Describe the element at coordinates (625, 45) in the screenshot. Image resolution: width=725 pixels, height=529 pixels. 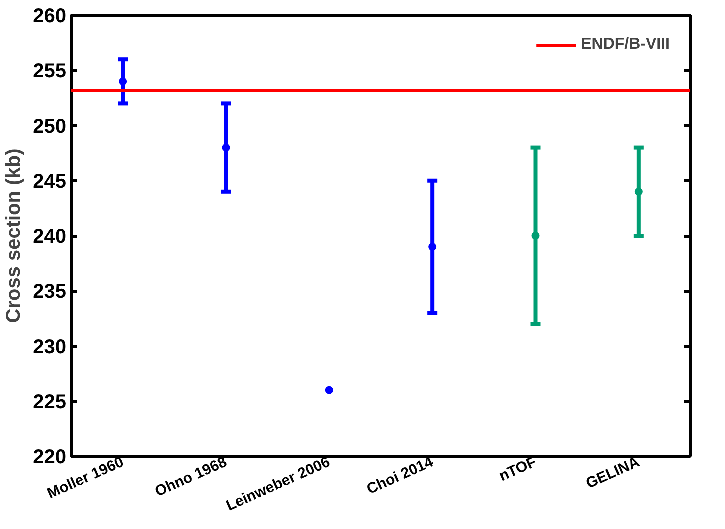
I see `legend-label: ENDF/B-VIII` at that location.